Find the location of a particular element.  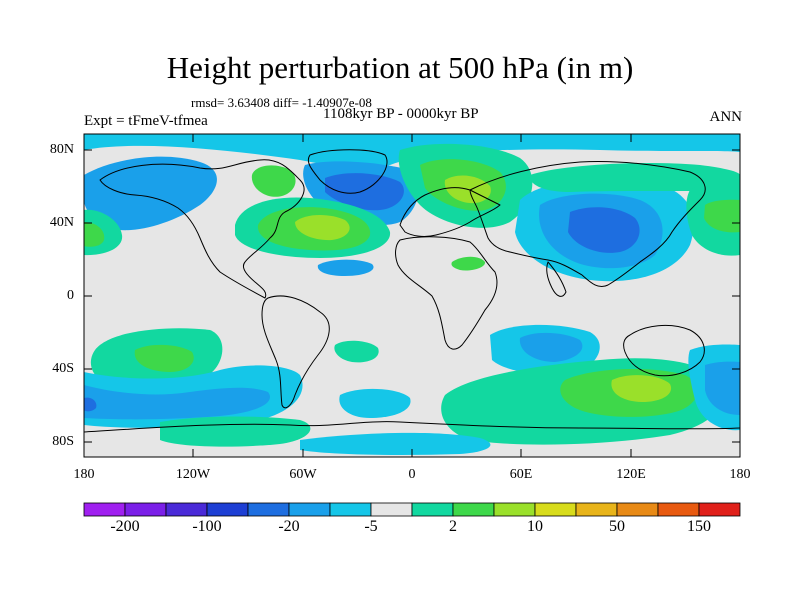

x-tick-label-120w: 120W is located at coordinates (193, 474).